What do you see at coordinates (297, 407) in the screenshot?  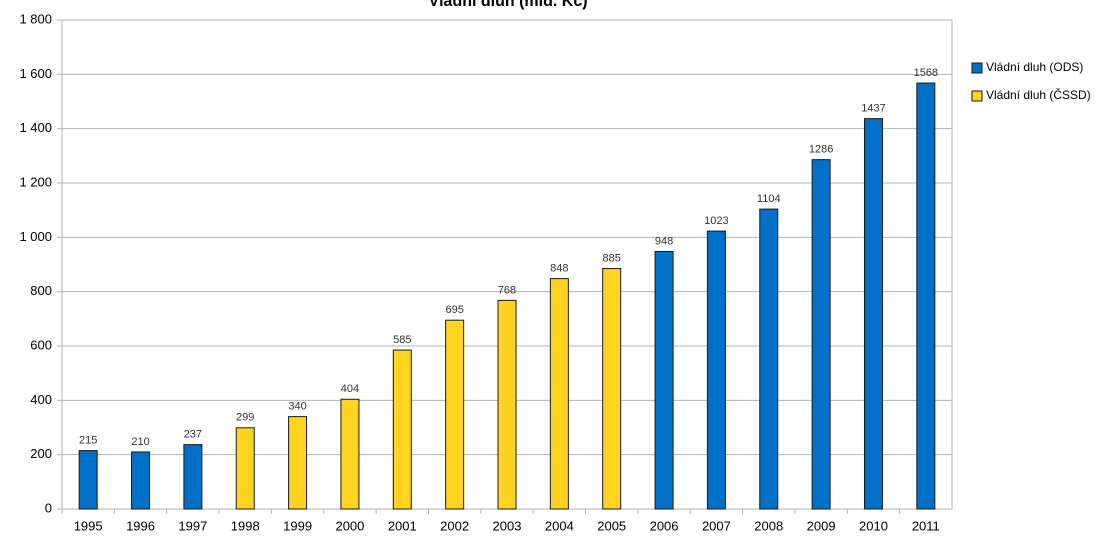 I see `data-label: 340` at bounding box center [297, 407].